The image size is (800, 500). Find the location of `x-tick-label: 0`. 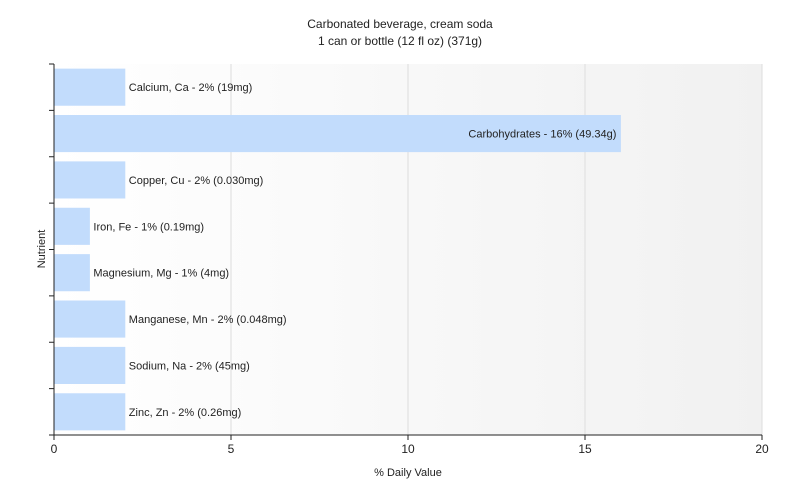

x-tick-label: 0 is located at coordinates (54, 449).